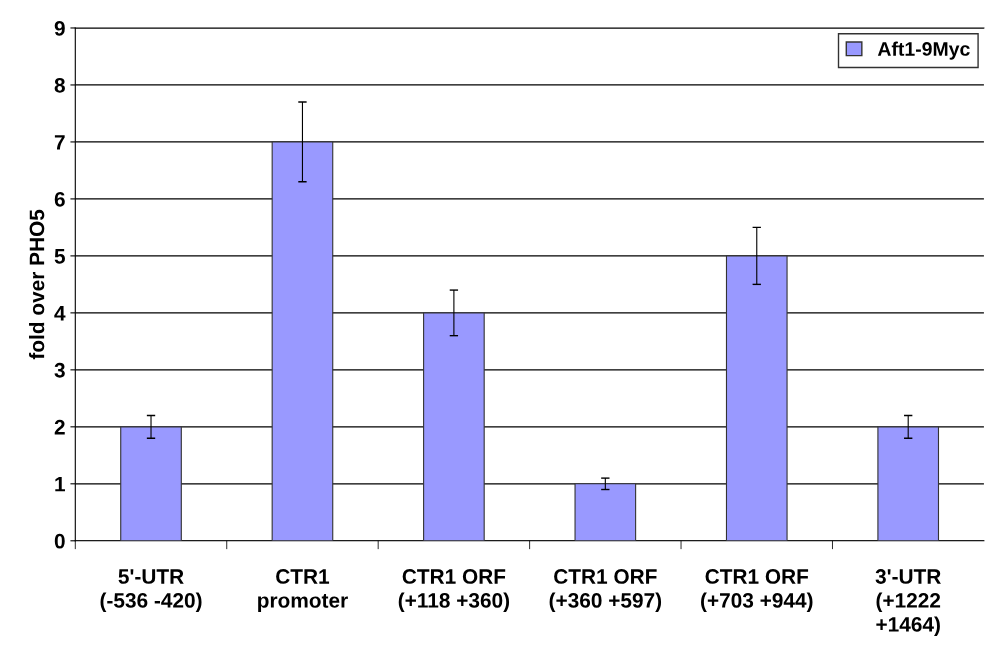  What do you see at coordinates (59, 28) in the screenshot?
I see `y-tick-label: 9` at bounding box center [59, 28].